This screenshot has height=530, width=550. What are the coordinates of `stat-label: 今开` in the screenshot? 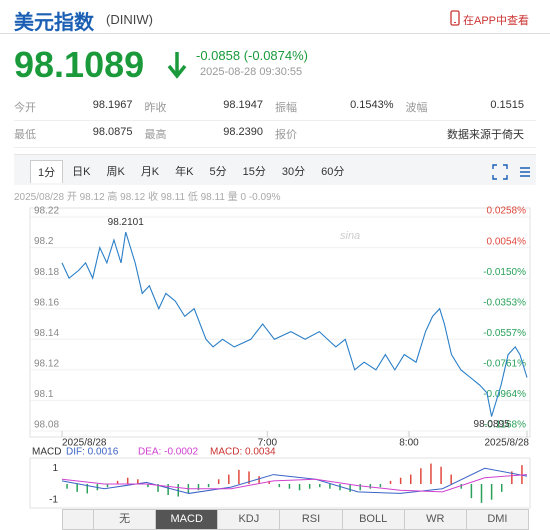 It's located at (25, 108).